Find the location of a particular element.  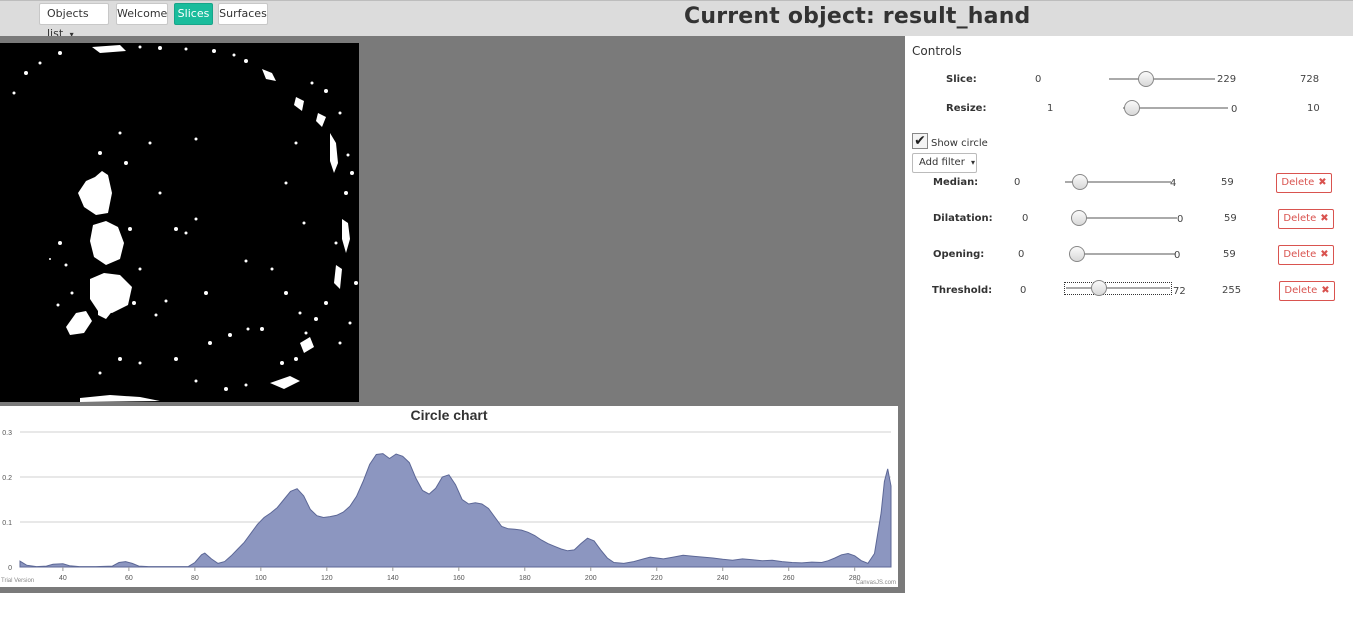

x-tick-label: 100 is located at coordinates (261, 578).